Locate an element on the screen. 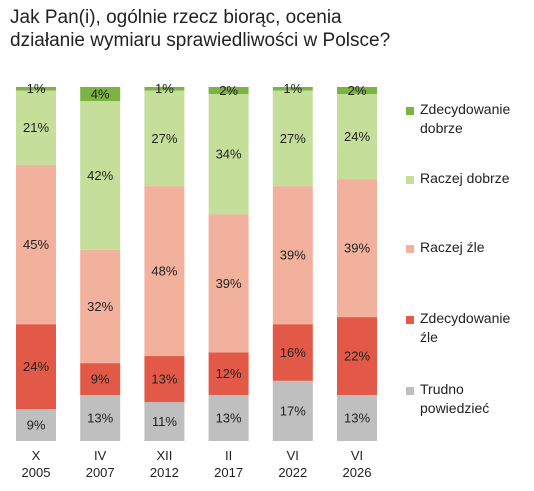  legend-label: Raczej dobrze is located at coordinates (465, 178).